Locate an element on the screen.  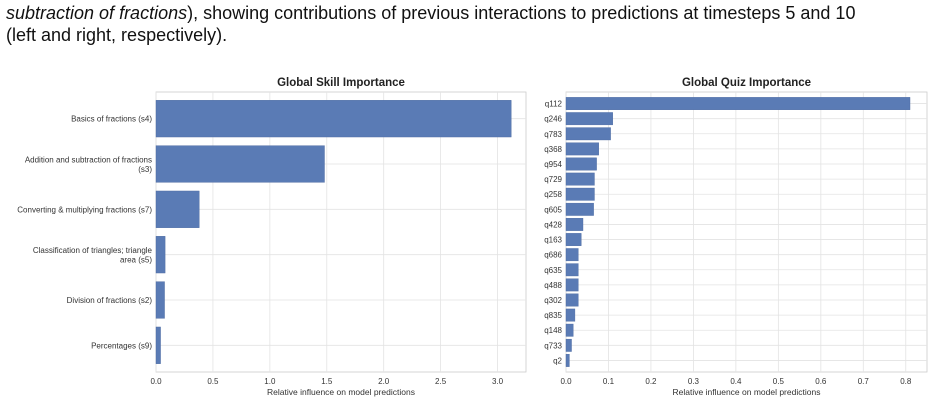
skill-xtick-label: 2.5 is located at coordinates (441, 381).